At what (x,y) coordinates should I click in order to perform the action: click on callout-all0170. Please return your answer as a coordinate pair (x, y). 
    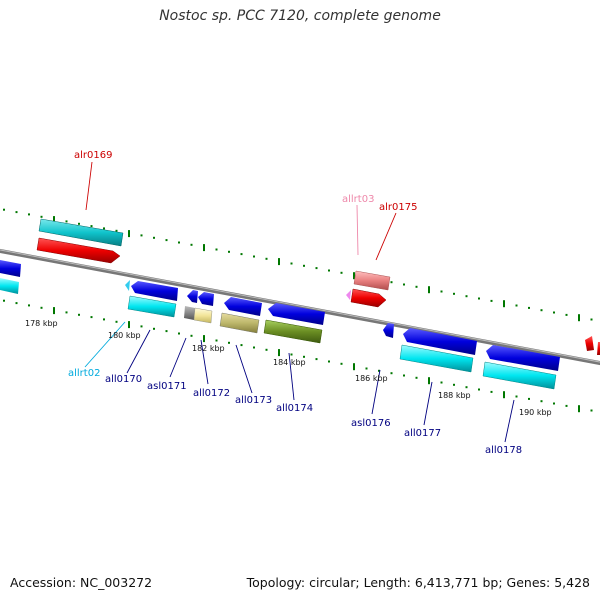
    Looking at the image, I should click on (138, 351).